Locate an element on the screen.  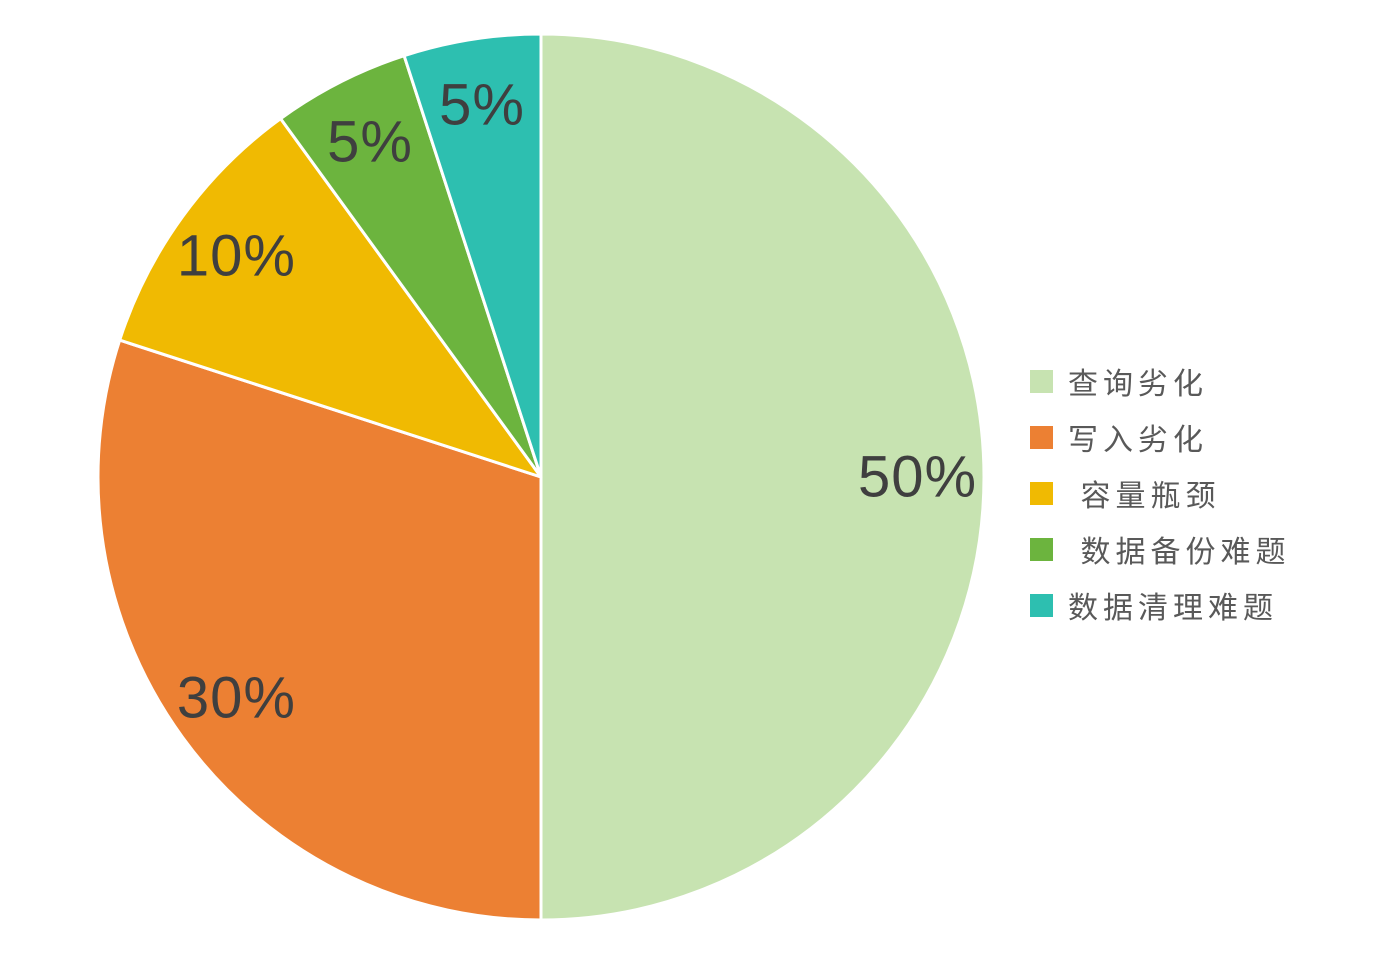
legend-swatch-data-backup-difficulty is located at coordinates (1041, 549).